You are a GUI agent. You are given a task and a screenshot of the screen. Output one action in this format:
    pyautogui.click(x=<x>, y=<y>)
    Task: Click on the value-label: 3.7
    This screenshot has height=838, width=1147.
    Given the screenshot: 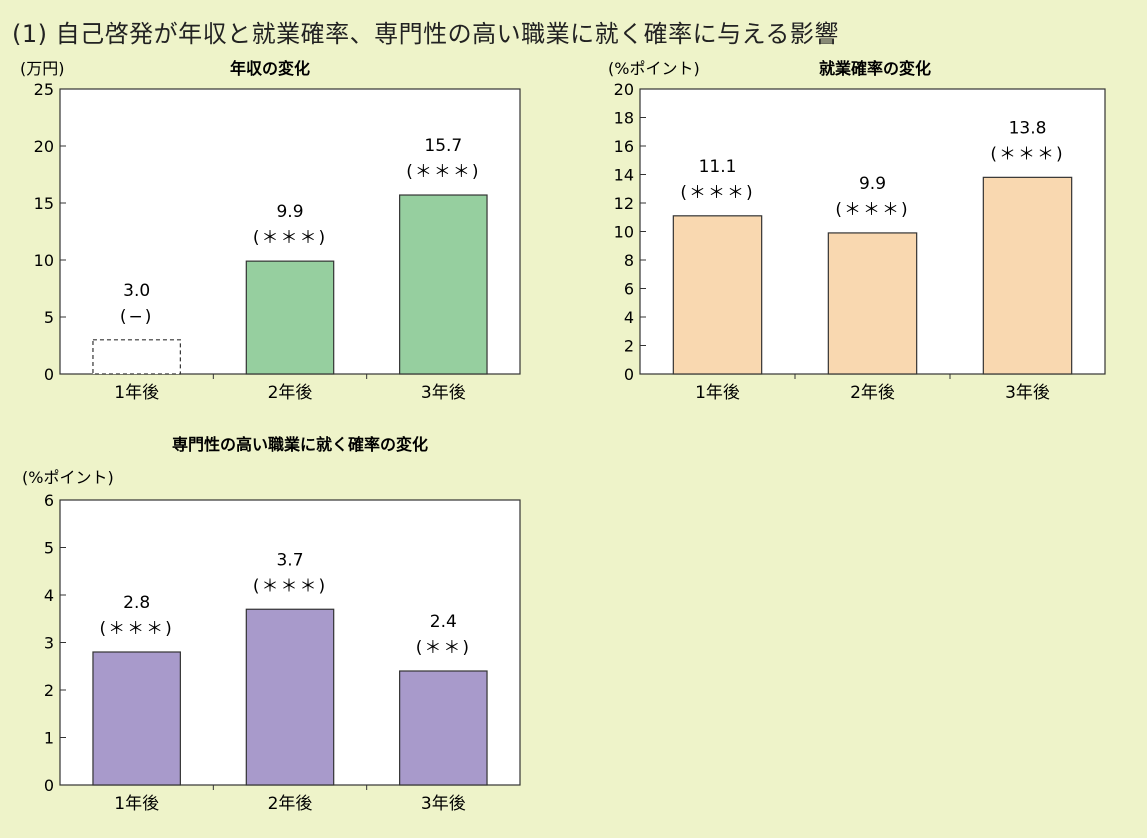 What is the action you would take?
    pyautogui.click(x=289, y=560)
    